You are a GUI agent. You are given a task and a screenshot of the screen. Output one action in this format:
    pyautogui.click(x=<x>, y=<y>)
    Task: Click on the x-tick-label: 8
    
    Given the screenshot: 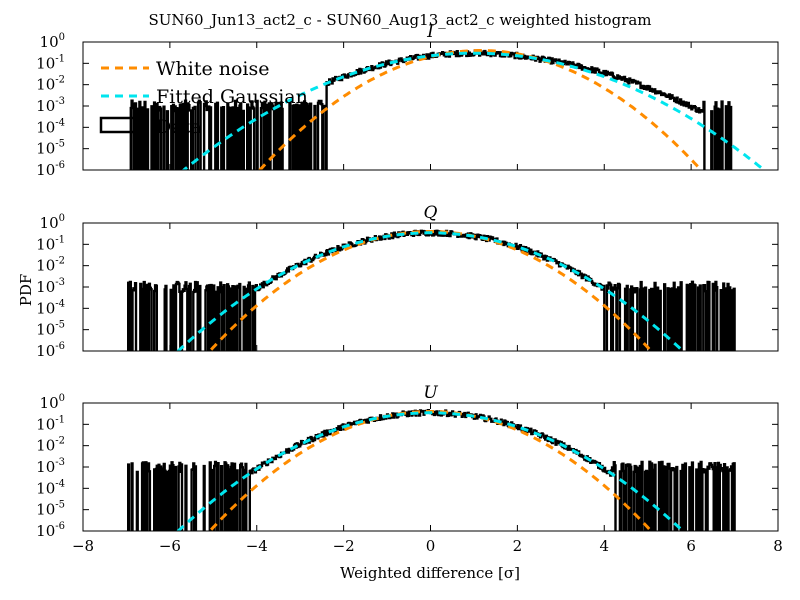 What is the action you would take?
    pyautogui.click(x=778, y=546)
    